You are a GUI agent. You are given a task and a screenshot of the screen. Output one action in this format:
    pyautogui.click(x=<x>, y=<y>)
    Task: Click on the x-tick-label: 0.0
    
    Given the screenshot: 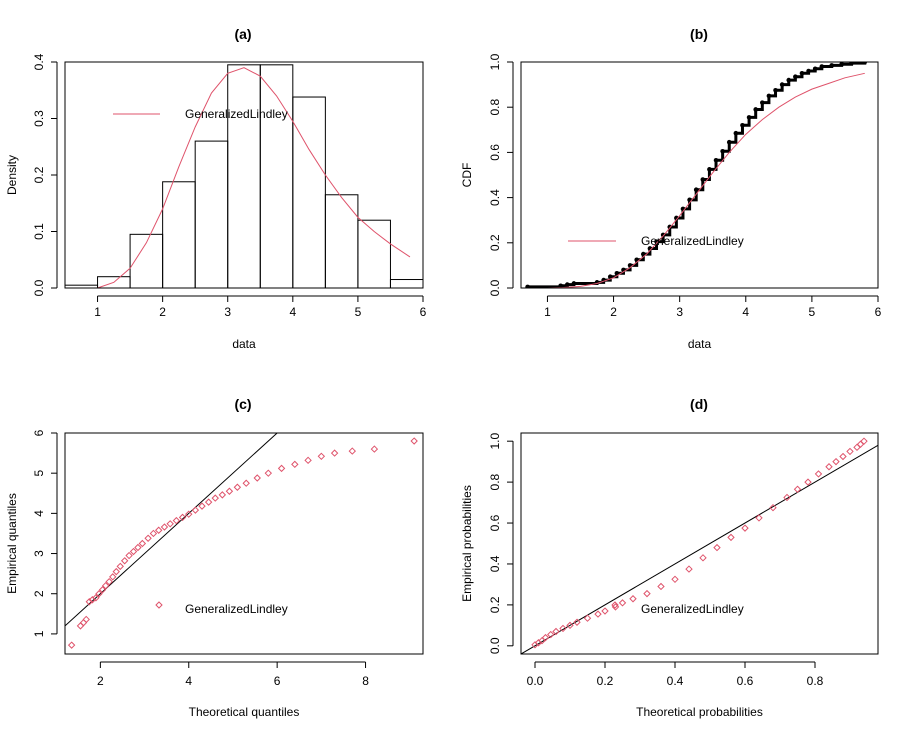 What is the action you would take?
    pyautogui.click(x=535, y=681)
    